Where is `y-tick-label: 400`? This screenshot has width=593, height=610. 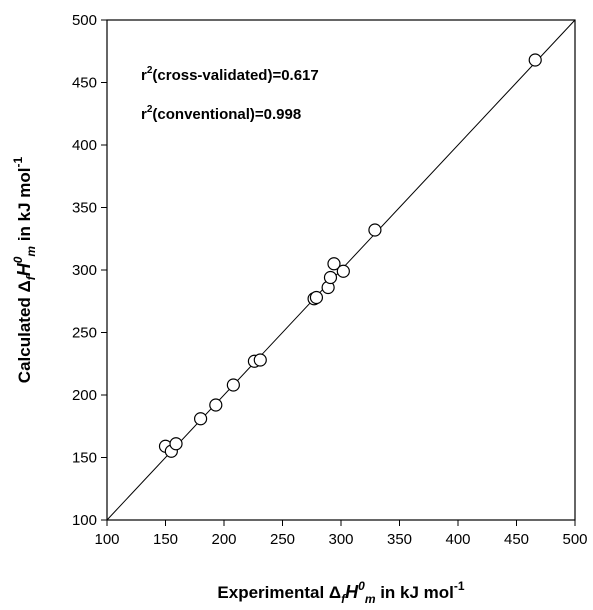 y-tick-label: 400 is located at coordinates (84, 145).